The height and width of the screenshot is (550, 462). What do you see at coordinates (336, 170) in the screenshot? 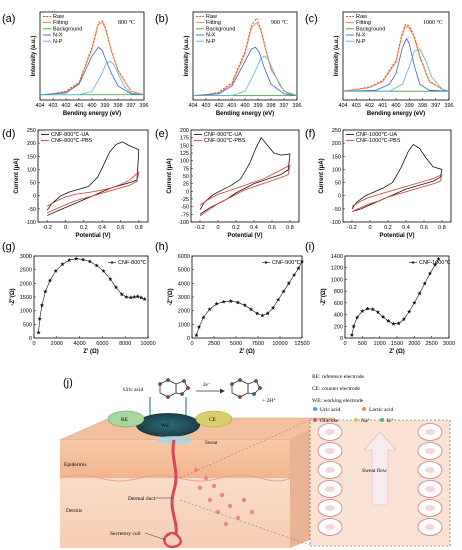
I see `y-tick-label: 100` at bounding box center [336, 170].